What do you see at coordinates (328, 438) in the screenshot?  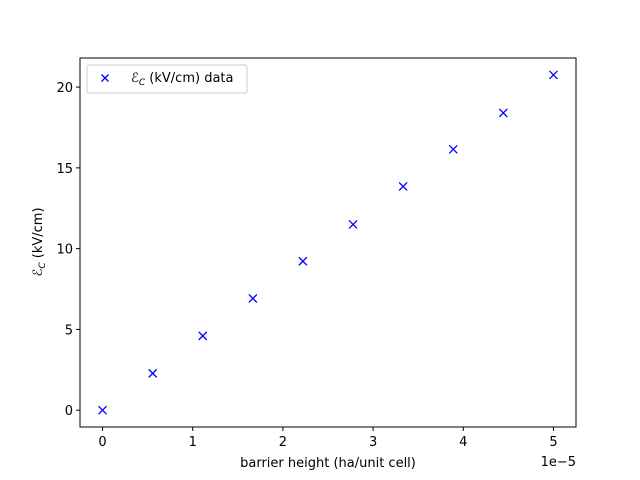 I see `x-axis-ticks: 0 1 2 3 4 5` at bounding box center [328, 438].